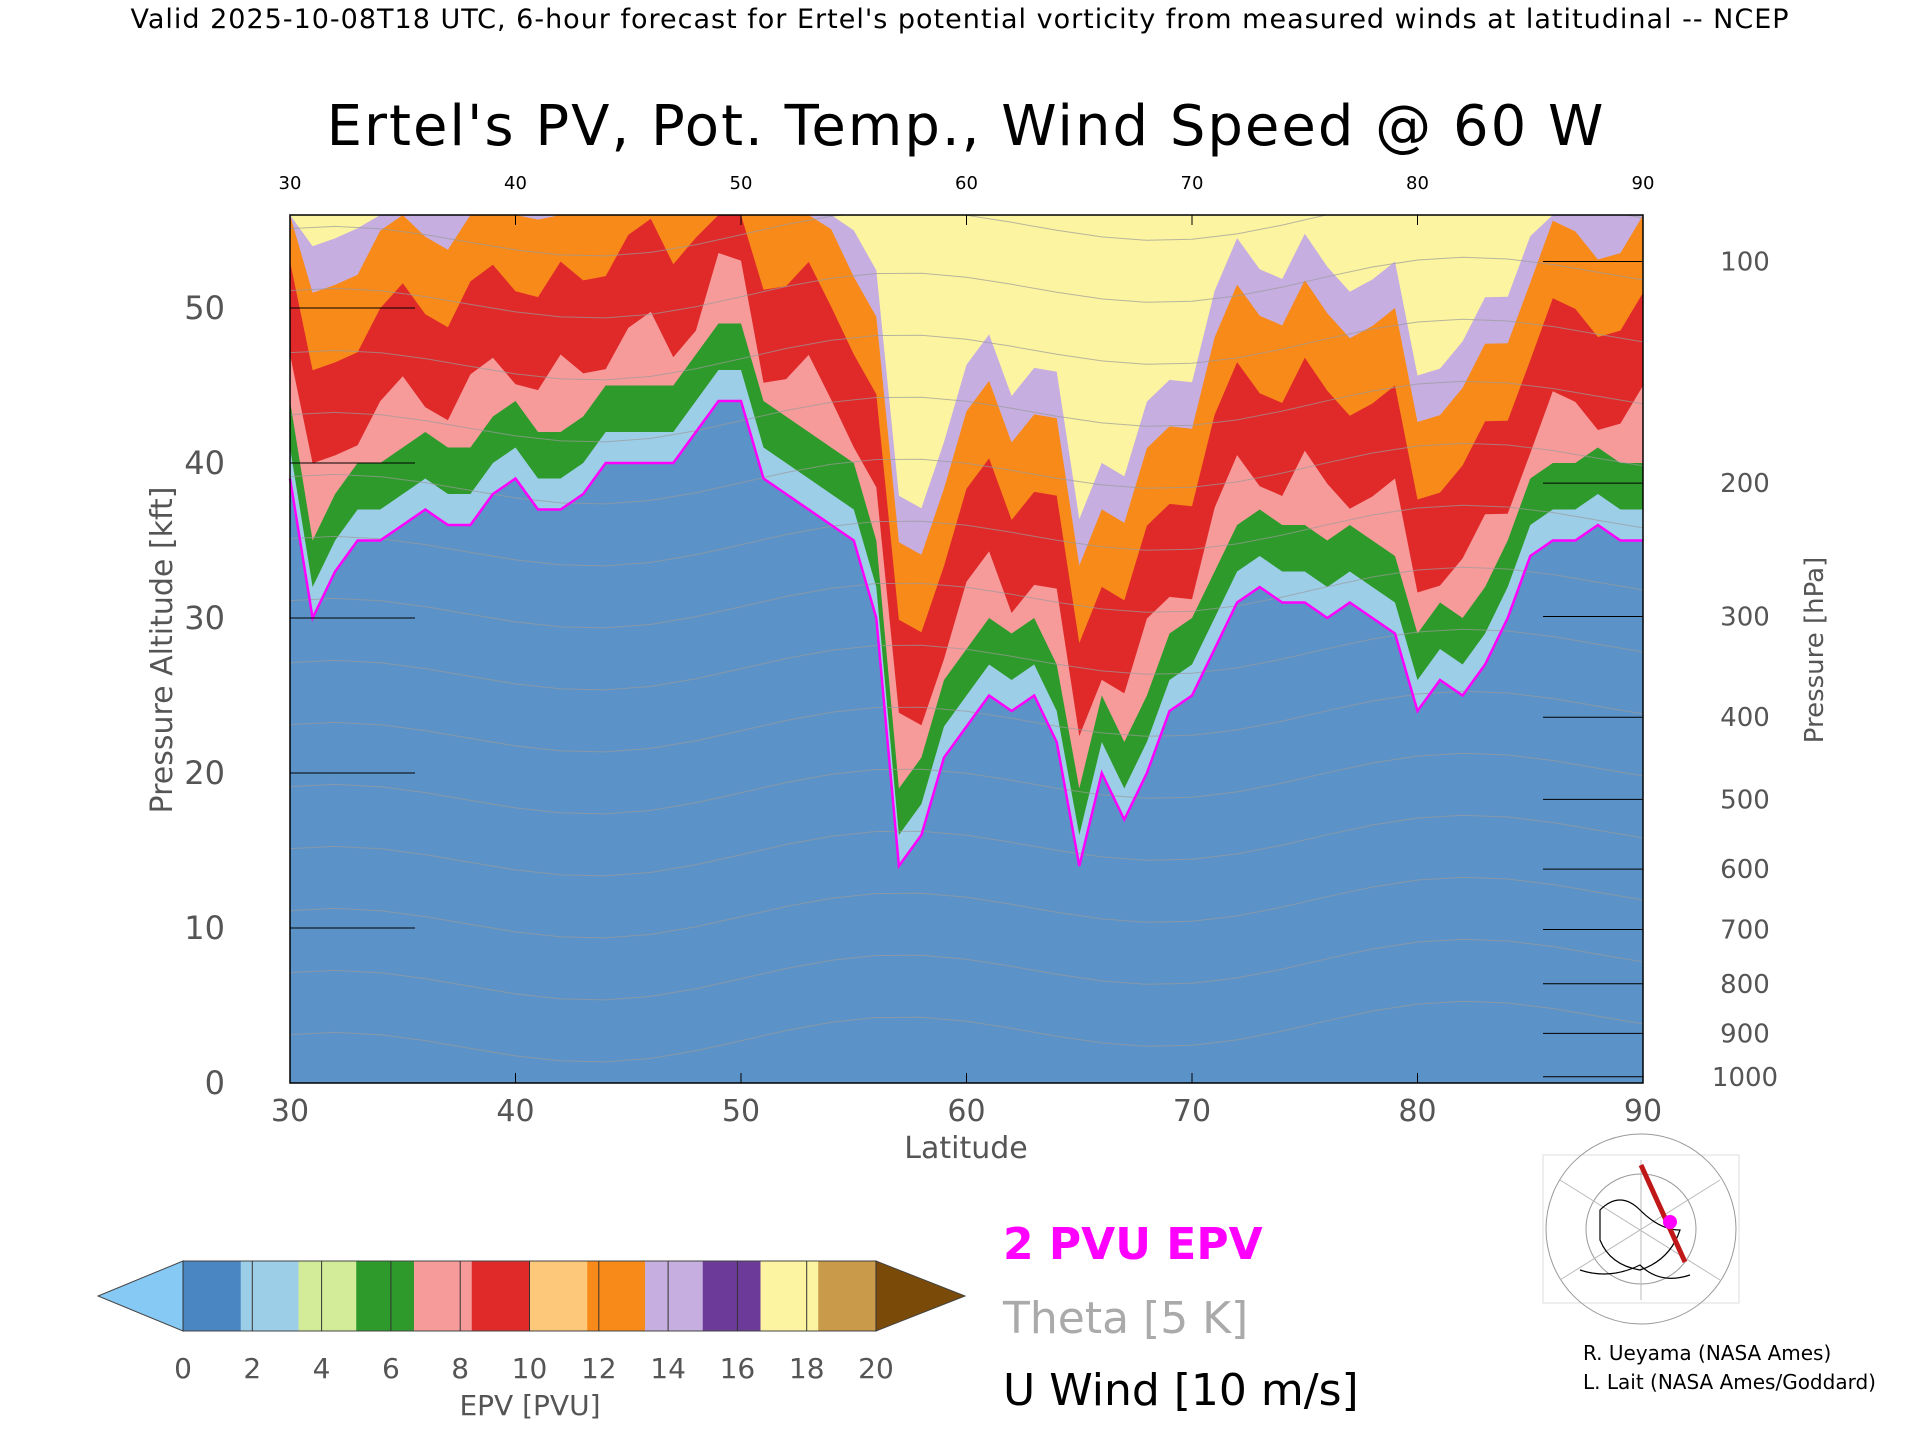 Image resolution: width=1920 pixels, height=1444 pixels. Describe the element at coordinates (1643, 1111) in the screenshot. I see `x-tick-label: 90` at that location.